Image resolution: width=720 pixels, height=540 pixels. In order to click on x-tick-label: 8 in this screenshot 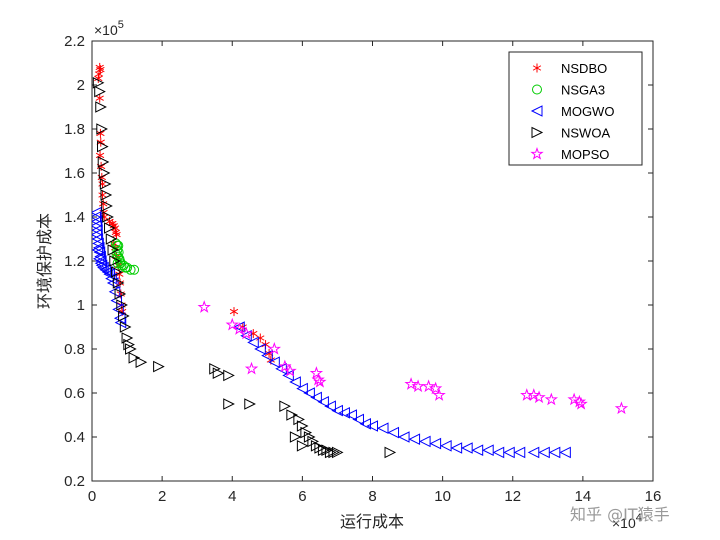, I will do `click(372, 496)`.